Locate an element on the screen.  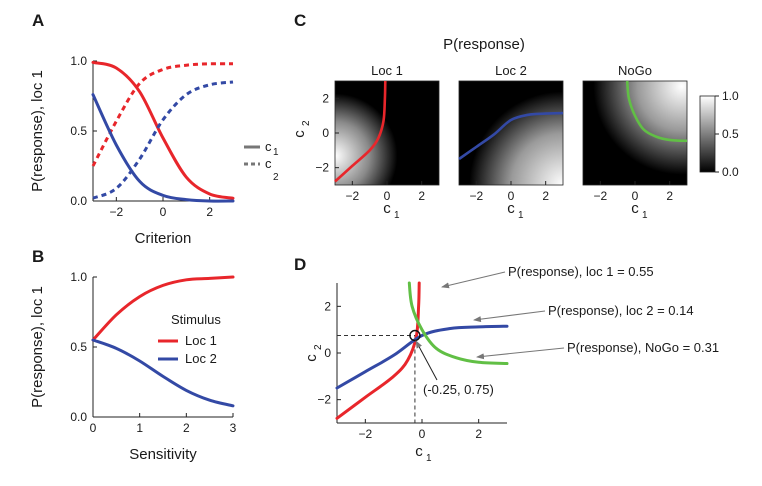
map-loc1-xtick-label: −2 is located at coordinates (352, 196).